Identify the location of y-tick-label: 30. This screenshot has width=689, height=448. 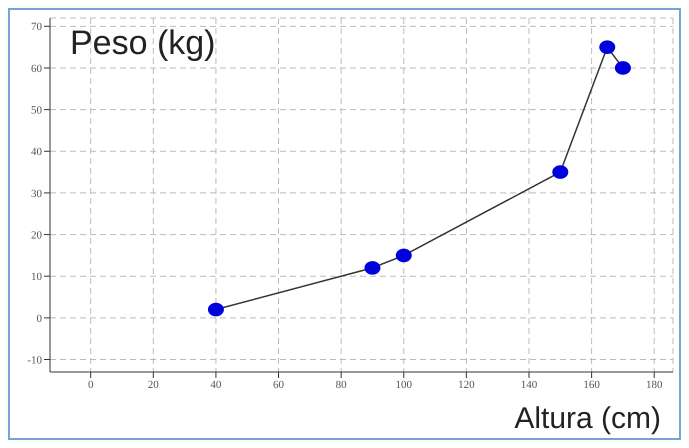
(36, 194).